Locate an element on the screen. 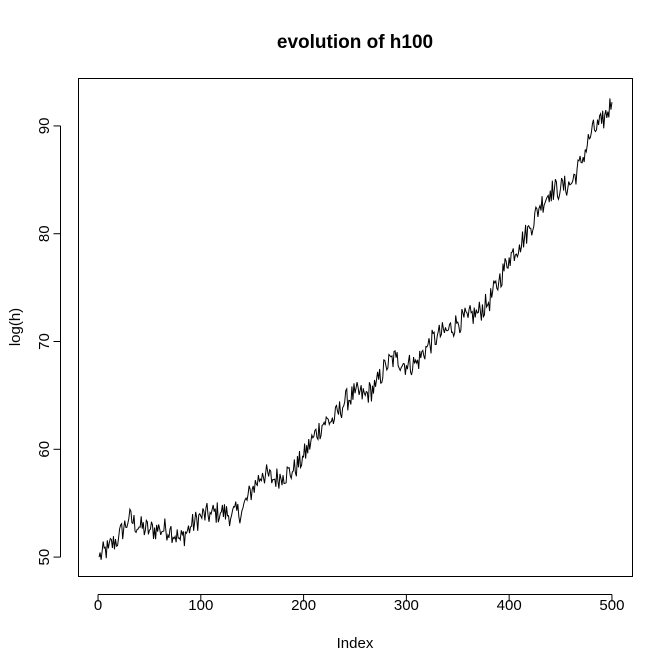  y-tick-label: 50 is located at coordinates (44, 557).